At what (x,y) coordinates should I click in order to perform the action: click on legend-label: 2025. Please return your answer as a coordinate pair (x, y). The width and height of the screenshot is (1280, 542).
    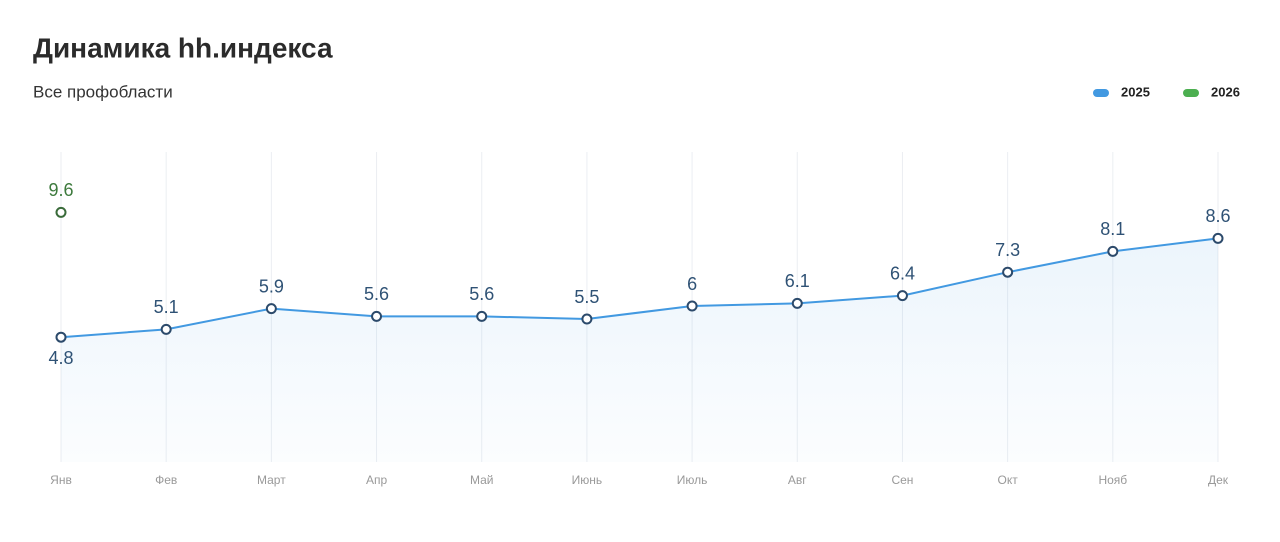
    Looking at the image, I should click on (1135, 91).